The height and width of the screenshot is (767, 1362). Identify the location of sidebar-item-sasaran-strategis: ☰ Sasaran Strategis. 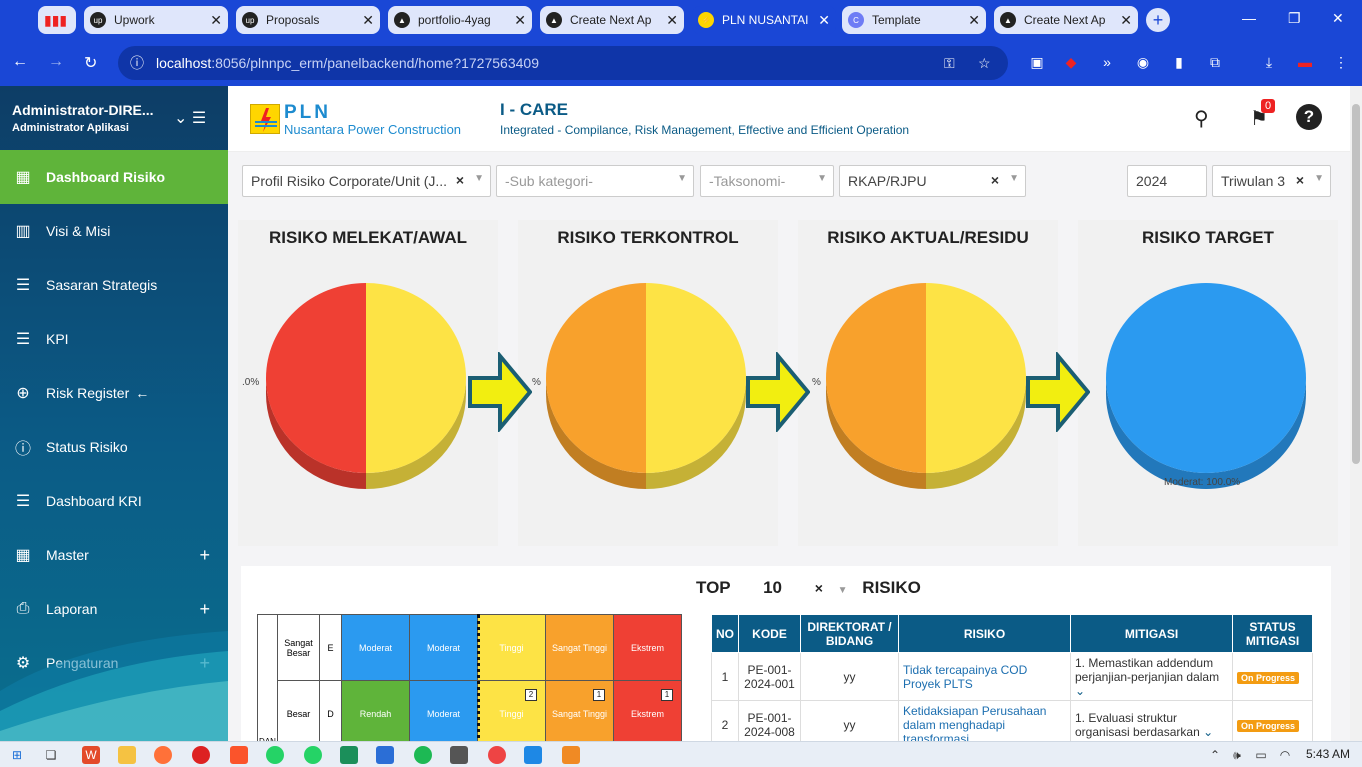
(114, 285).